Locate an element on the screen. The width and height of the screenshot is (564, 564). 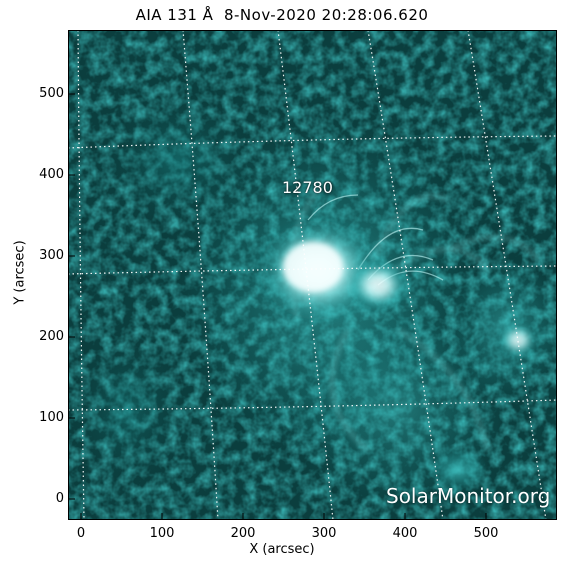
y-tick-label: 0 is located at coordinates (59, 498).